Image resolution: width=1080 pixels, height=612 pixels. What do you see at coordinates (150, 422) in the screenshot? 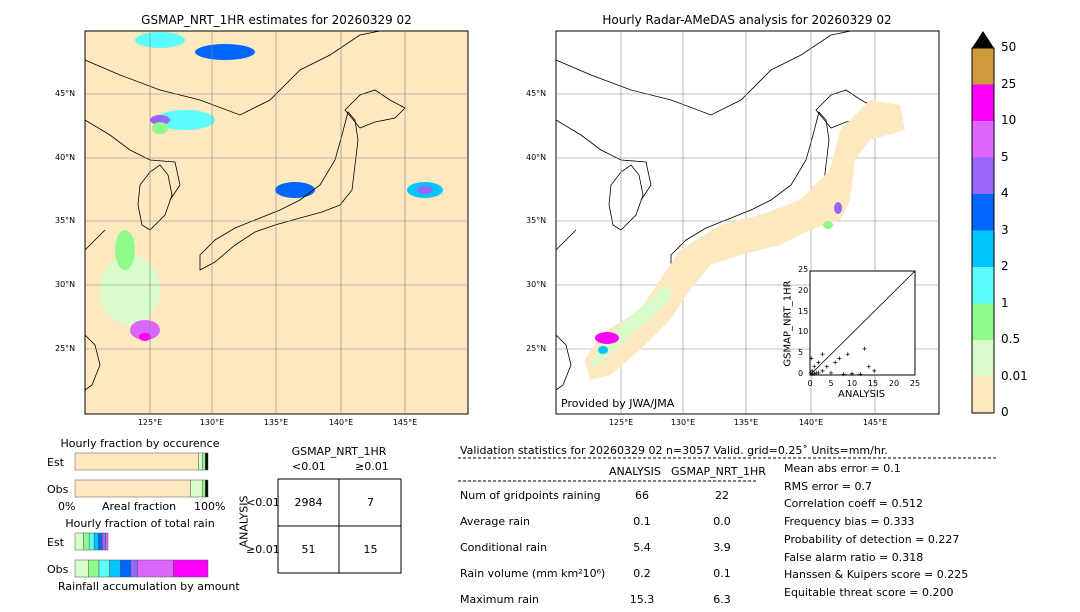
I see `left-lon-tick: 125°E` at bounding box center [150, 422].